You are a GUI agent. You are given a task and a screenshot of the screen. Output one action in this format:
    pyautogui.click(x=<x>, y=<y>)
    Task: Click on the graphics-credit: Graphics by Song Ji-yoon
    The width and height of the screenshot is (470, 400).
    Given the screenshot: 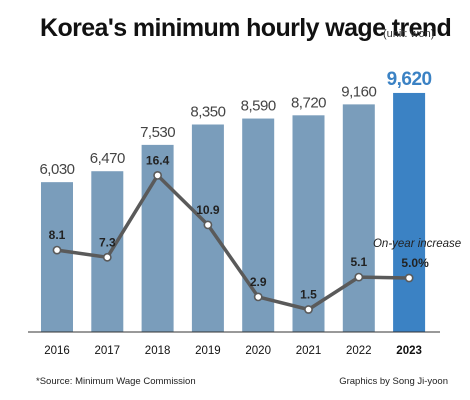 What is the action you would take?
    pyautogui.click(x=393, y=381)
    